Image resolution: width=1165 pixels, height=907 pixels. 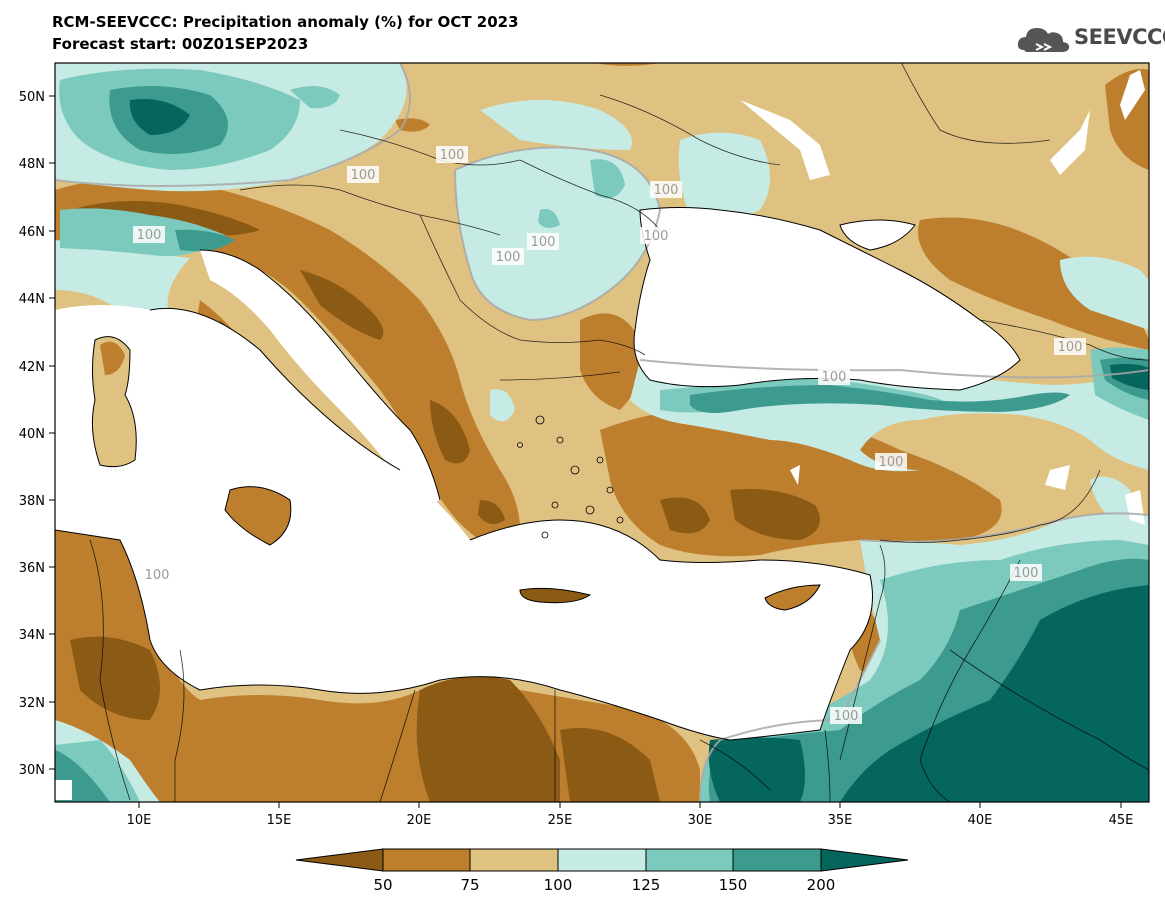 I want to click on lat-tick-label: 44N, so click(x=32, y=299).